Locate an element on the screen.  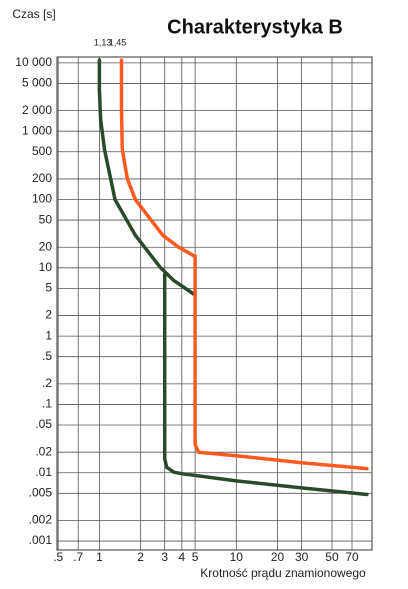
y-tick-label: 20 is located at coordinates (46, 246).